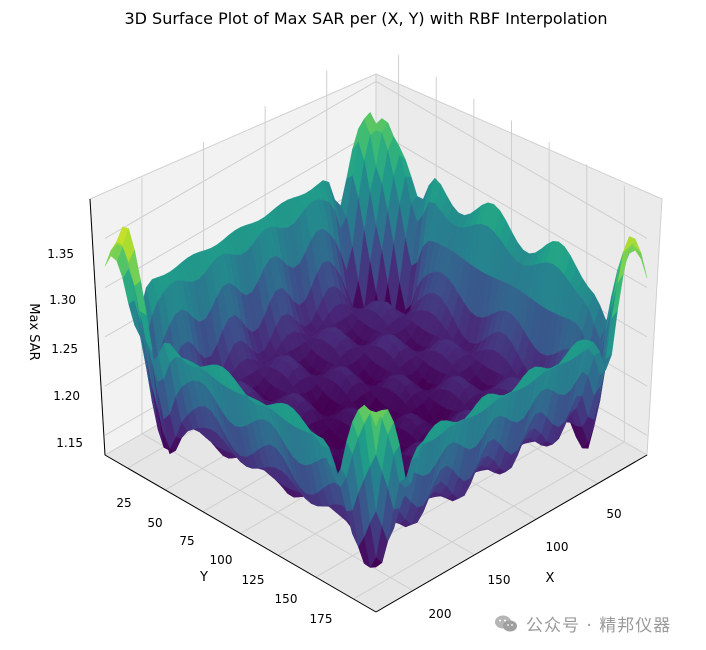 Image resolution: width=706 pixels, height=650 pixels. Describe the element at coordinates (60, 254) in the screenshot. I see `z-tick-label: 1.35` at that location.